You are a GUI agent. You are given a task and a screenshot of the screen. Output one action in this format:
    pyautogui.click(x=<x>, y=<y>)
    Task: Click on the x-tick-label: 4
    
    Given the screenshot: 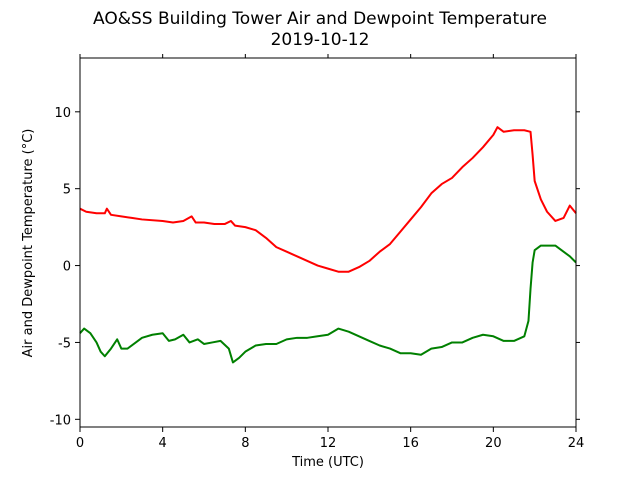 What is the action you would take?
    pyautogui.click(x=163, y=443)
    